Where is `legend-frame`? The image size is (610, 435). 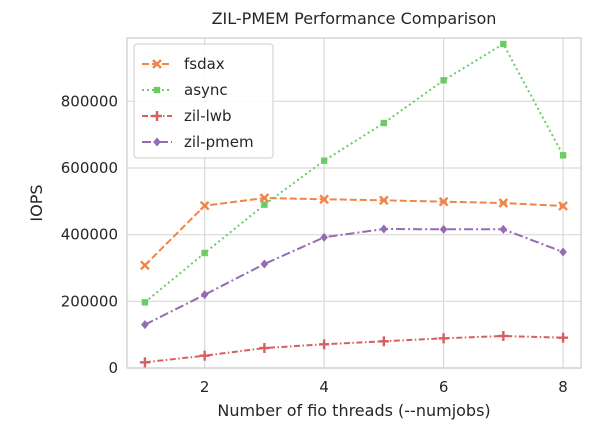 legend-frame is located at coordinates (203, 101).